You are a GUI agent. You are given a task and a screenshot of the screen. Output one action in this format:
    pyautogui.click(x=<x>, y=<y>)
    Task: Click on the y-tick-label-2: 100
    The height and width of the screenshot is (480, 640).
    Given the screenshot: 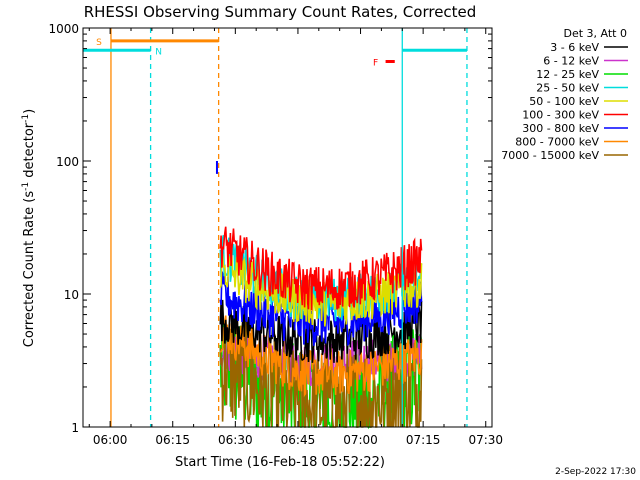 What is the action you would take?
    pyautogui.click(x=67, y=162)
    